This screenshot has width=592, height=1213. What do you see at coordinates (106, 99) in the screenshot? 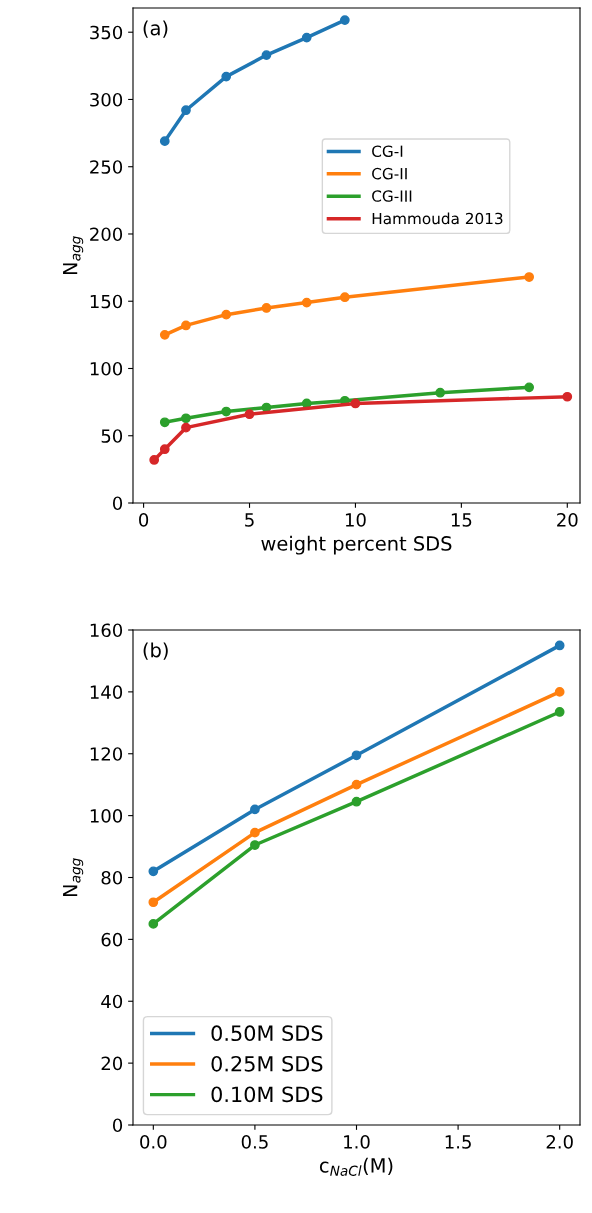
I see `y-tick-label: 300` at bounding box center [106, 99].